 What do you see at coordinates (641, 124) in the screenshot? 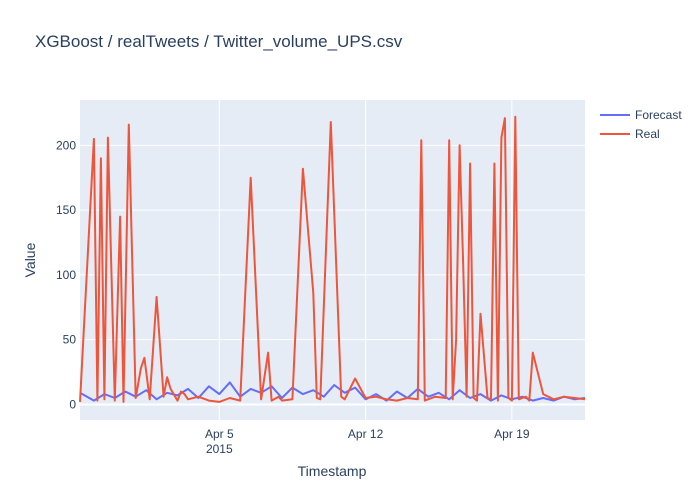
I see `legend: Forecast Real` at bounding box center [641, 124].